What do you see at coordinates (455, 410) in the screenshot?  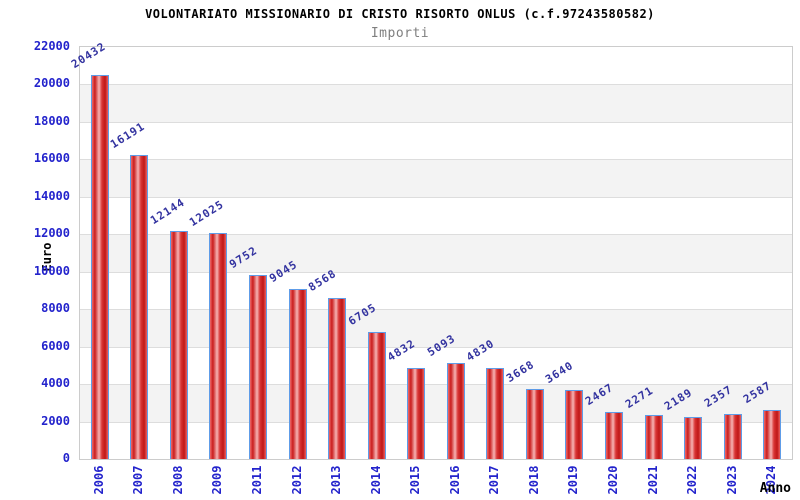 I see `bar-2016` at bounding box center [455, 410].